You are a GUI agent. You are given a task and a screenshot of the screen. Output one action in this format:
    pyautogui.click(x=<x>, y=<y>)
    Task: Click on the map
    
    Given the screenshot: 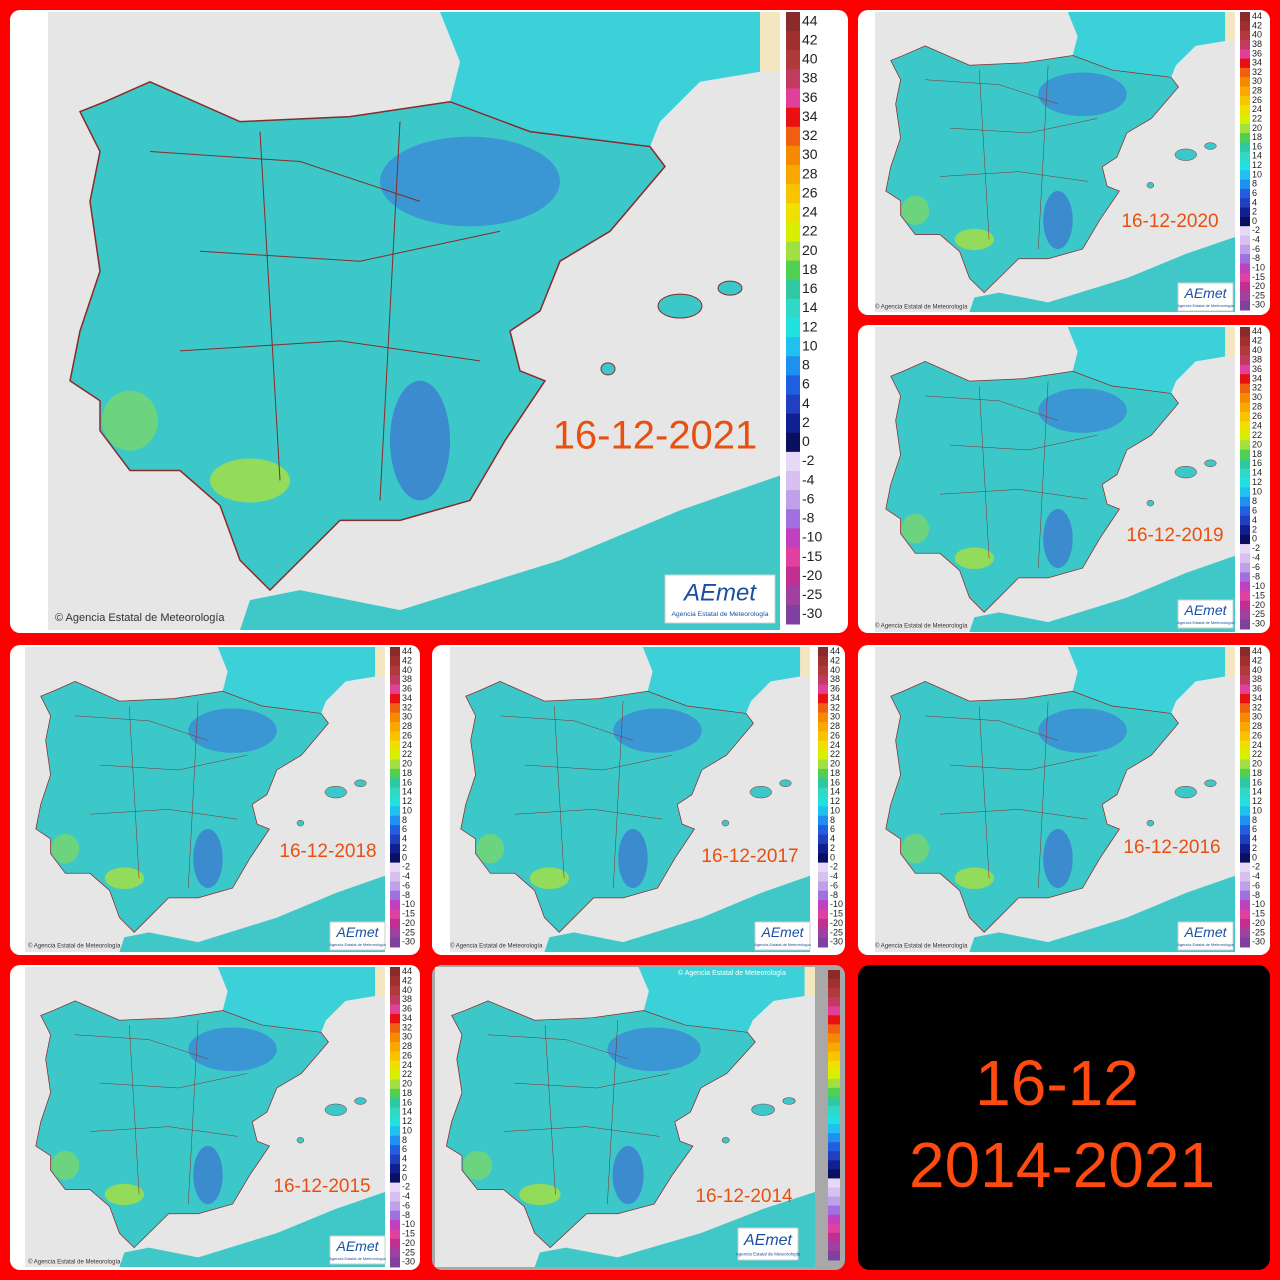 What is the action you would take?
    pyautogui.click(x=625, y=1117)
    